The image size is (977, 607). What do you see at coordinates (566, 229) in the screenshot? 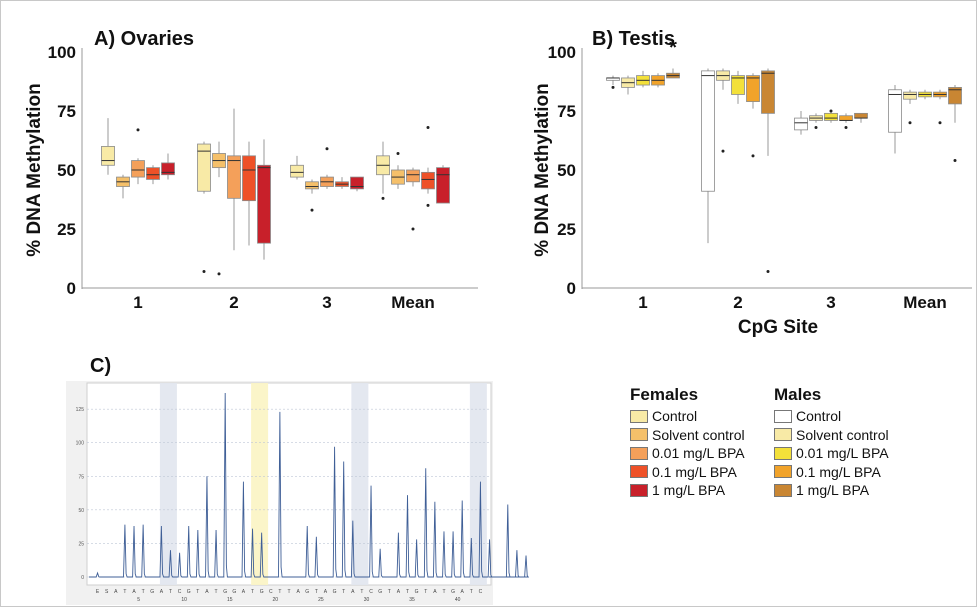
I see `testis-y-tick-label: 25` at bounding box center [566, 229].